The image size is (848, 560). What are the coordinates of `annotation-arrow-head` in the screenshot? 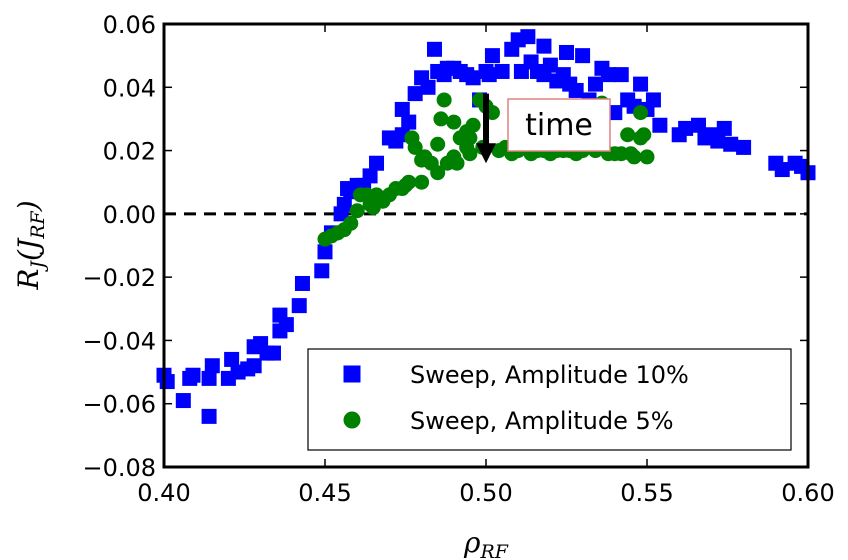 It's located at (486, 153).